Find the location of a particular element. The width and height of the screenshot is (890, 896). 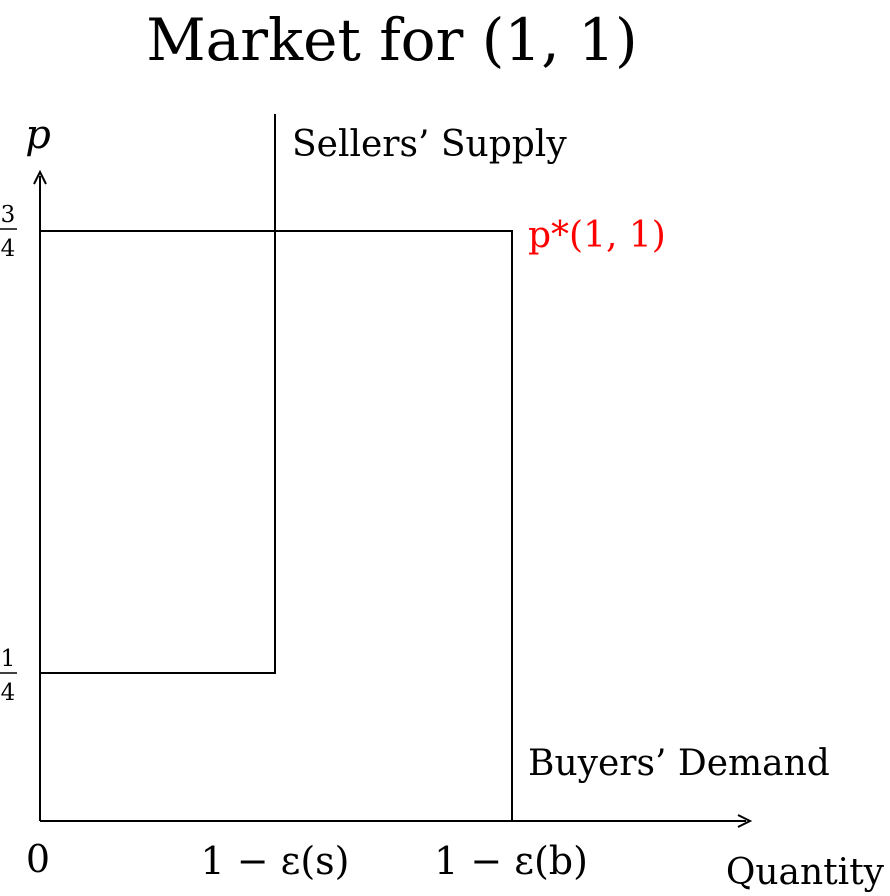

y-tick-three-quarters: 3 4 is located at coordinates (8, 232).